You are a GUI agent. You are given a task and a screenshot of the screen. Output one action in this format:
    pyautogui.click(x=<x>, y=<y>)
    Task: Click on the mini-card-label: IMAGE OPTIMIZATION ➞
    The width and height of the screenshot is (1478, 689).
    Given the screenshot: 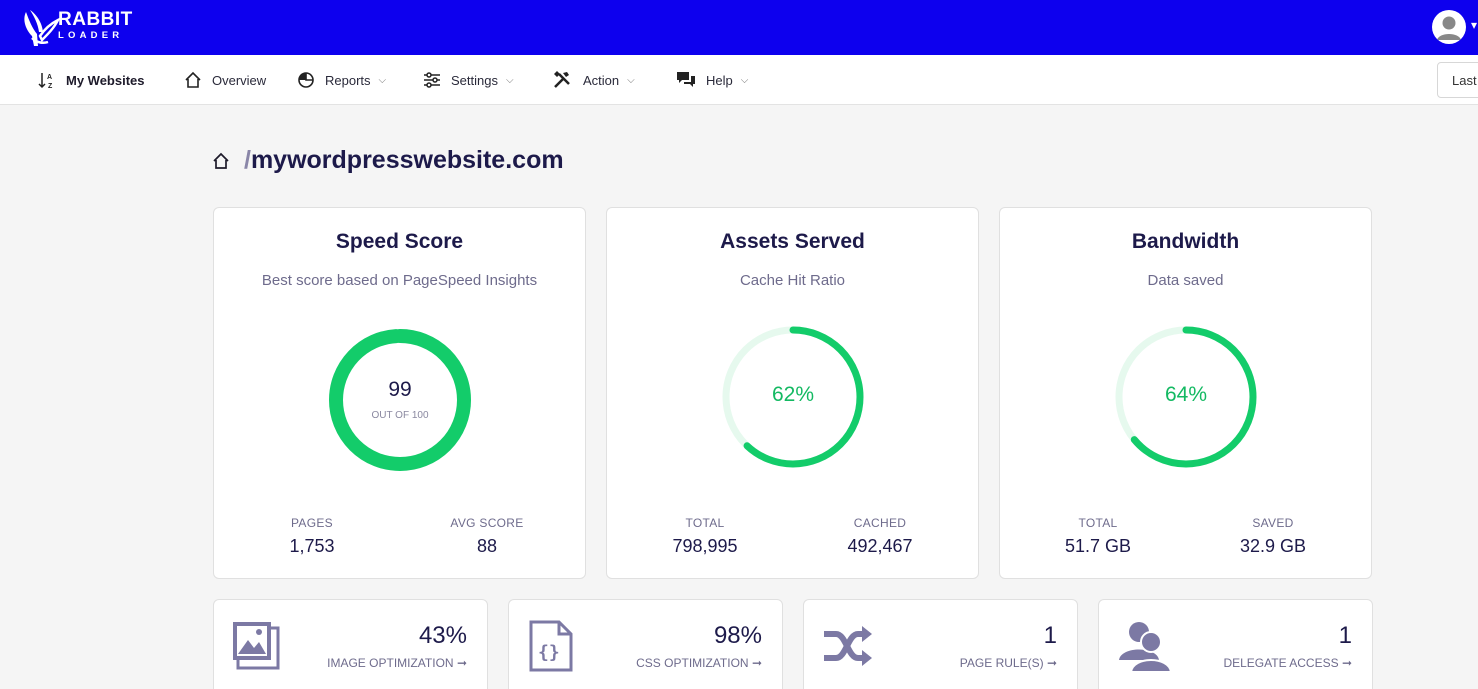 What is the action you would take?
    pyautogui.click(x=397, y=663)
    